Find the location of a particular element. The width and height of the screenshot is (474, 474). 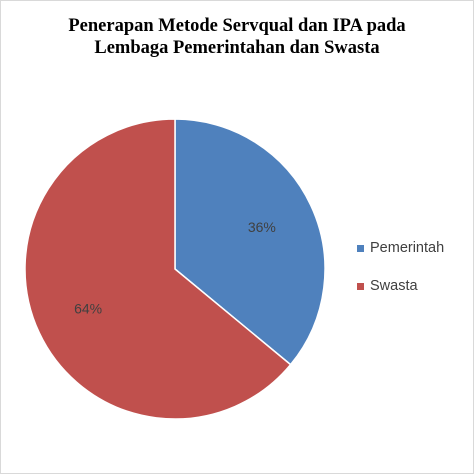

data-label-pemerintah: 36% is located at coordinates (262, 227).